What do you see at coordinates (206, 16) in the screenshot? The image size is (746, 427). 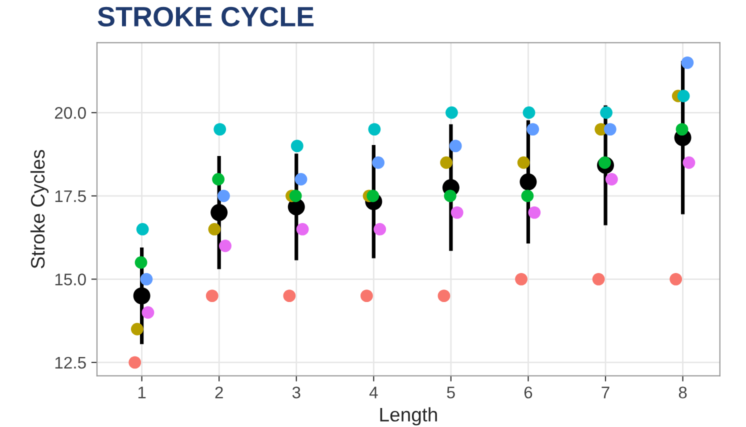 I see `chart-title: STROKE CYCLE` at bounding box center [206, 16].